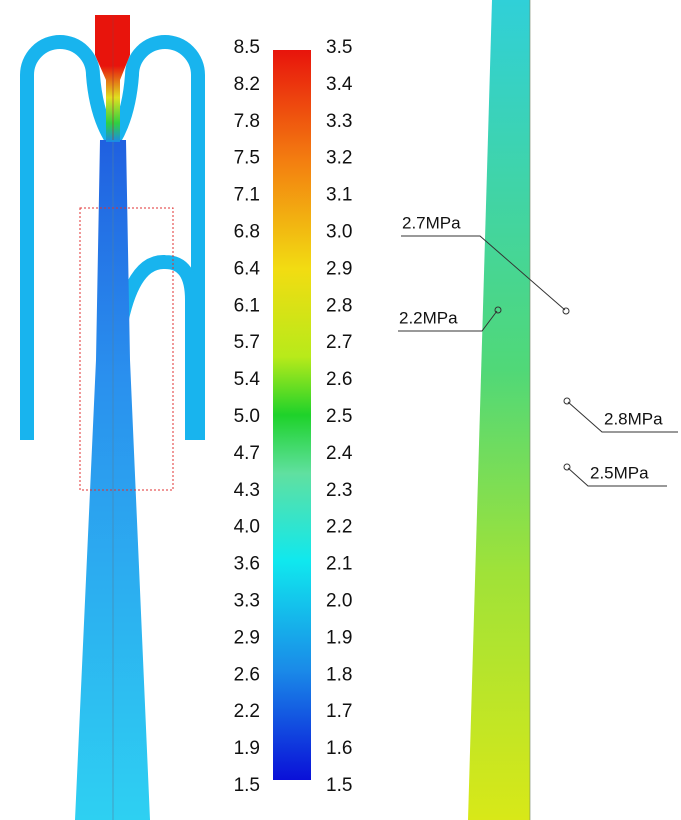  I want to click on scale-label-right: 2.4, so click(339, 453).